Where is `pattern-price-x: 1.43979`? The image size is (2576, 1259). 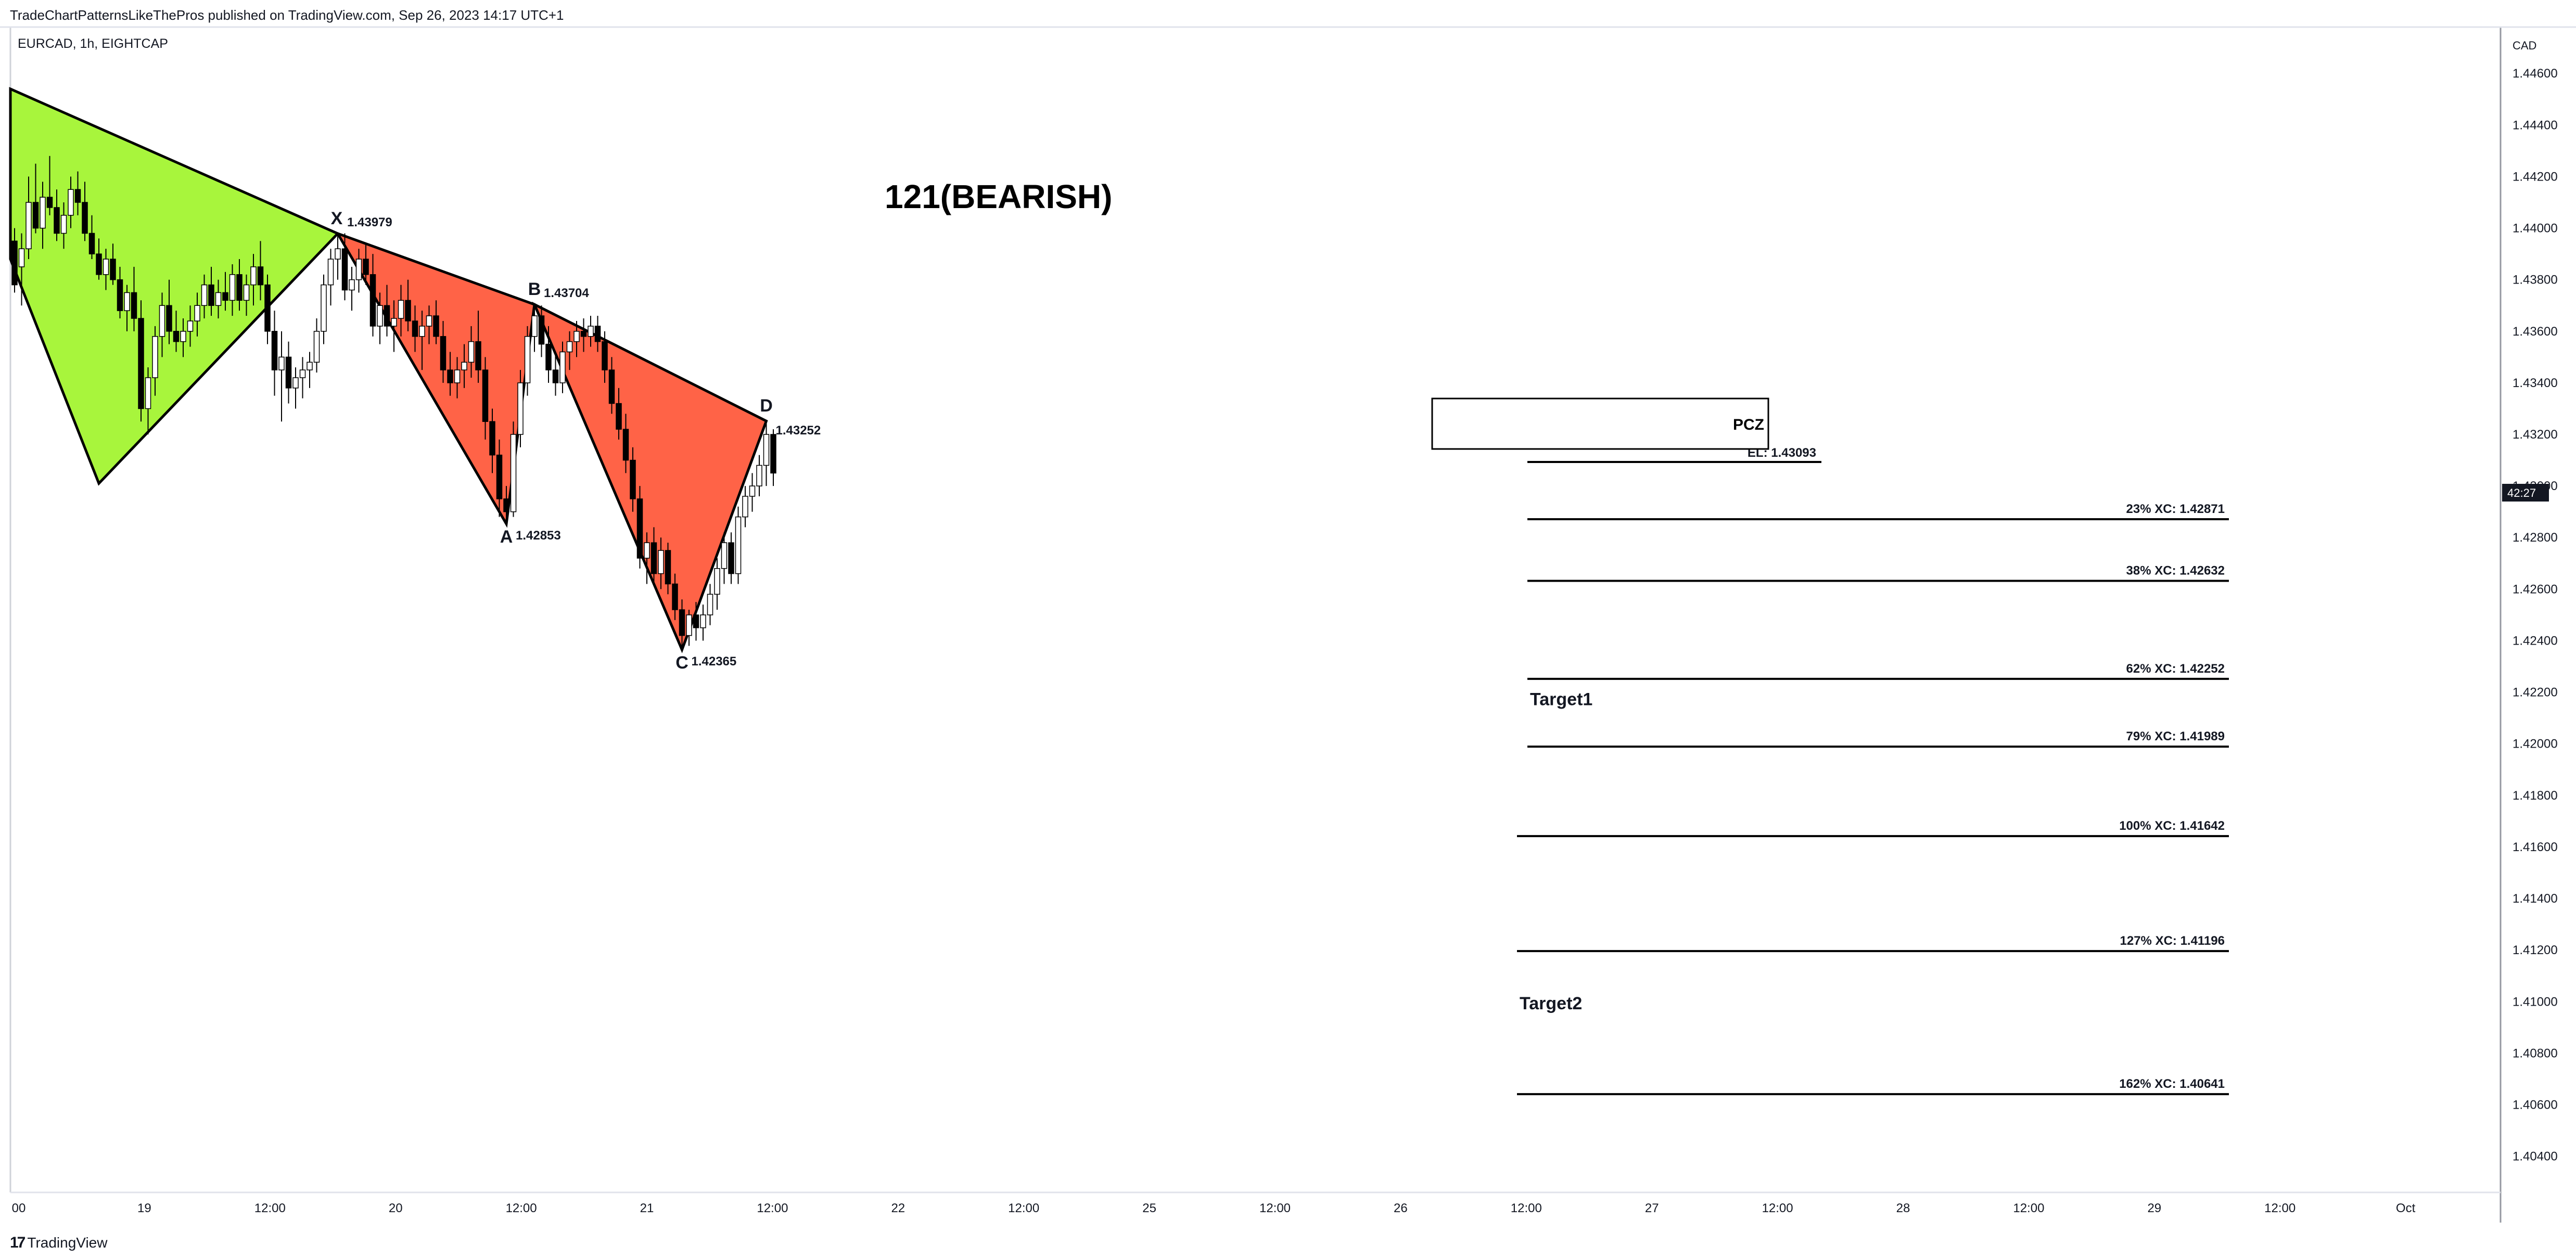 pattern-price-x: 1.43979 is located at coordinates (369, 222).